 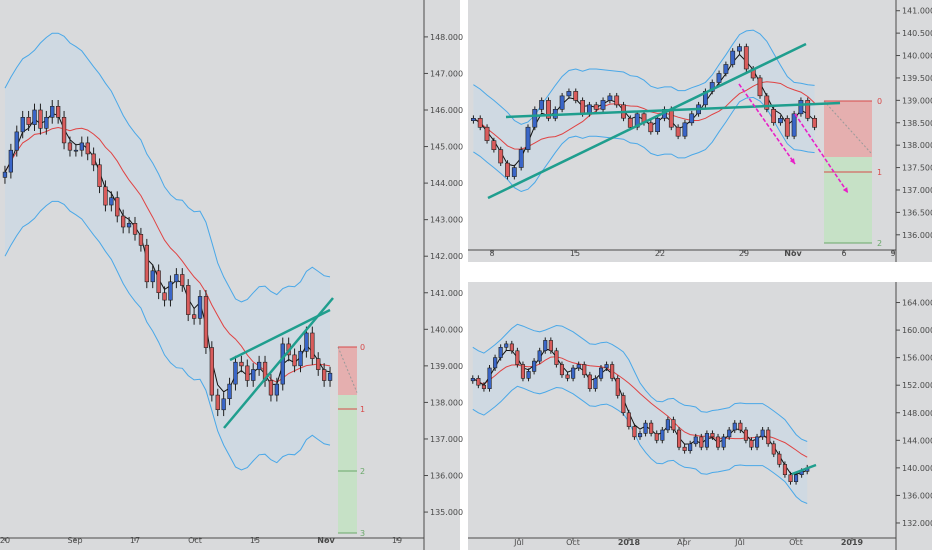 I want to click on y-axis-tick-label: 160.000, so click(x=917, y=330).